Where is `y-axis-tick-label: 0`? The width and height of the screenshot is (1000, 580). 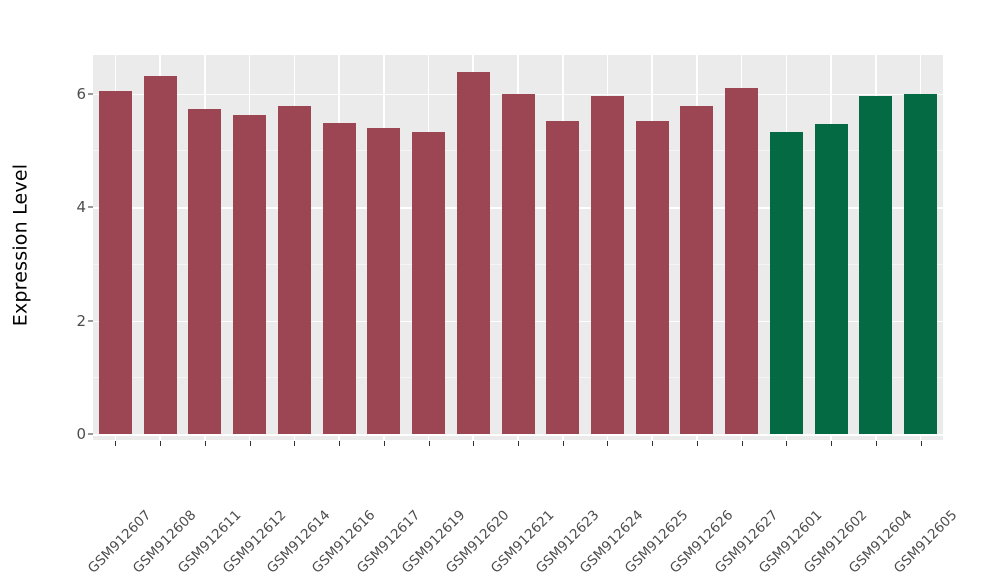 y-axis-tick-label: 0 is located at coordinates (81, 434).